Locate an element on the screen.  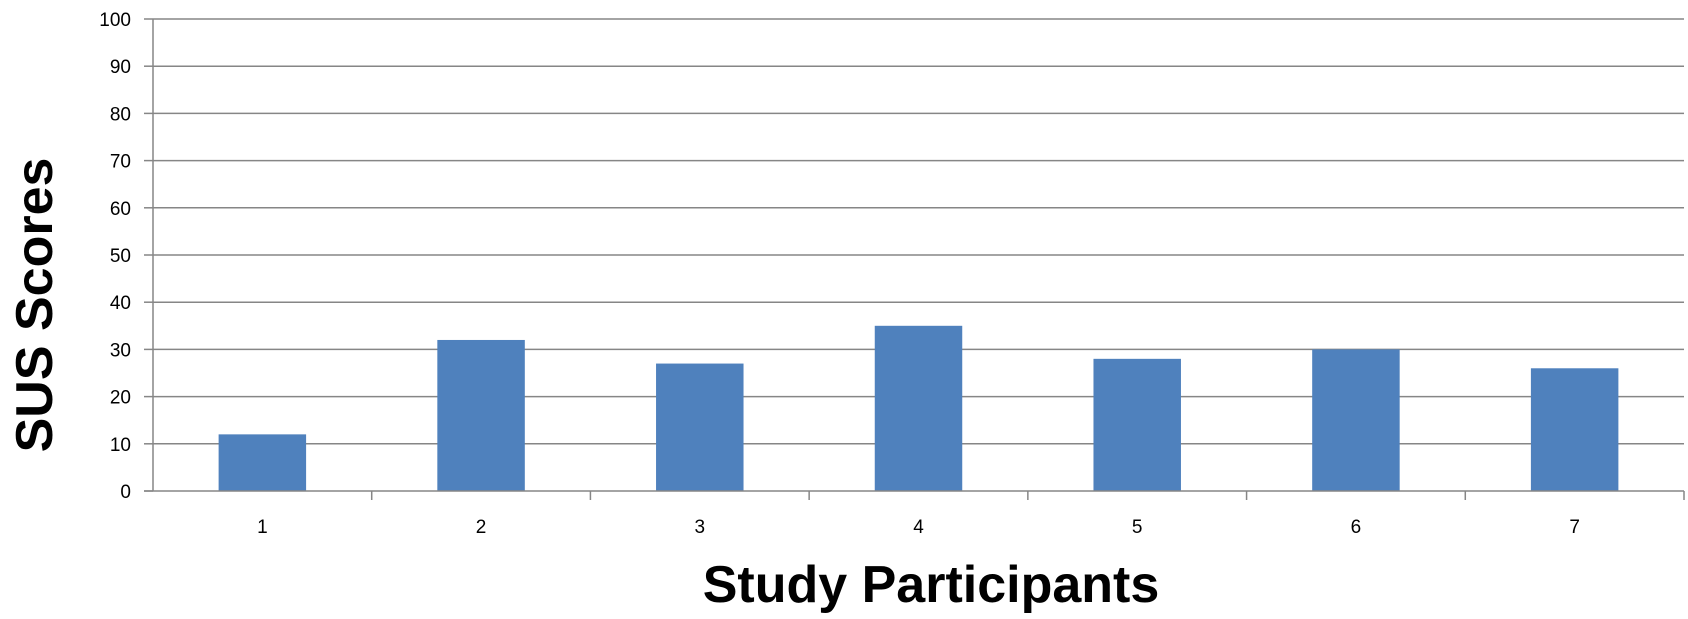
y-tick-label-20: 20 is located at coordinates (120, 398).